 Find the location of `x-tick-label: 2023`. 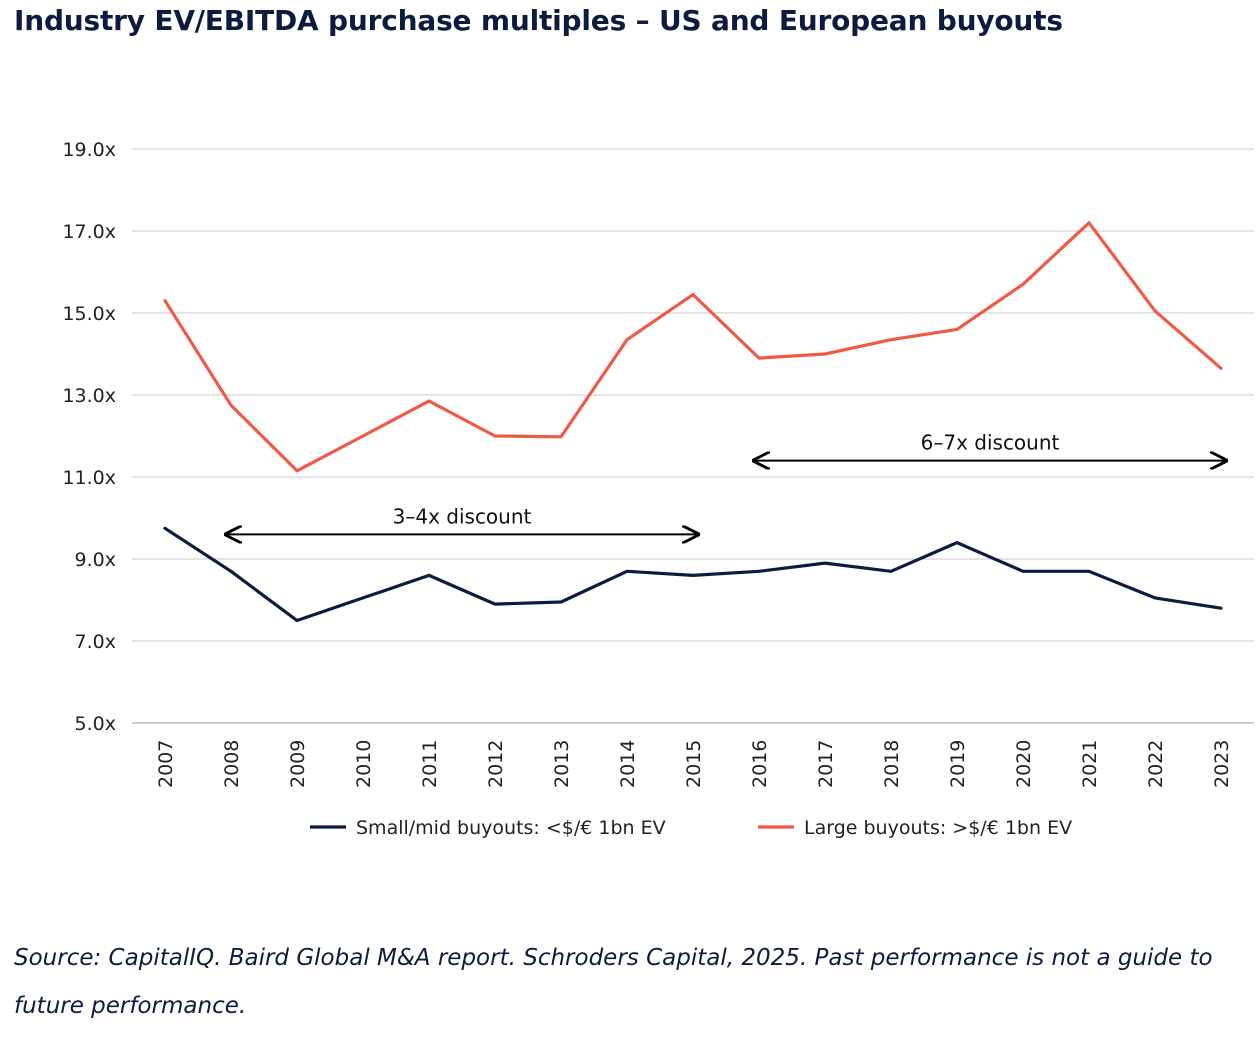

x-tick-label: 2023 is located at coordinates (1222, 764).